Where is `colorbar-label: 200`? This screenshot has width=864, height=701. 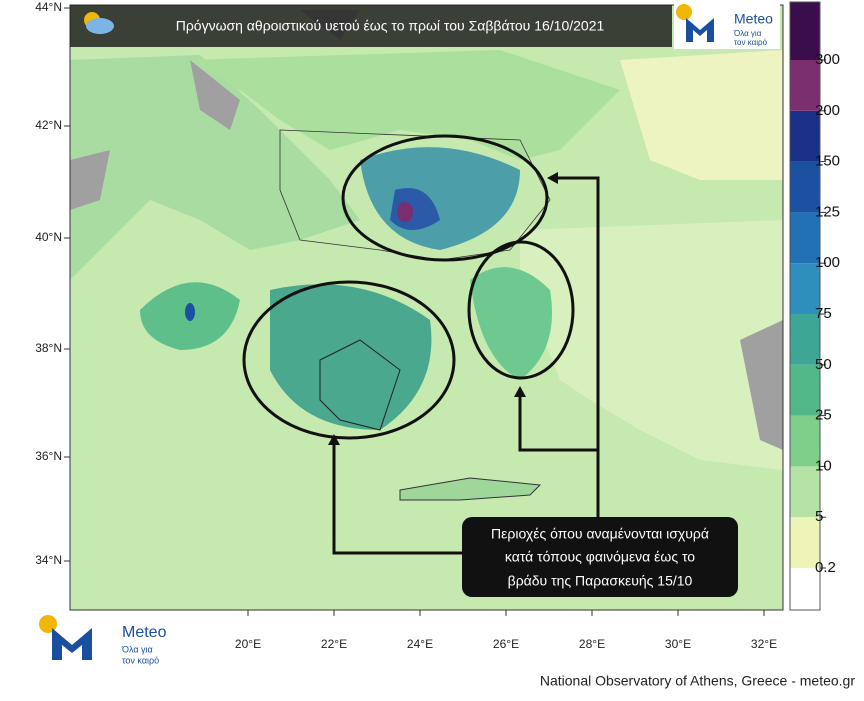 colorbar-label: 200 is located at coordinates (827, 110).